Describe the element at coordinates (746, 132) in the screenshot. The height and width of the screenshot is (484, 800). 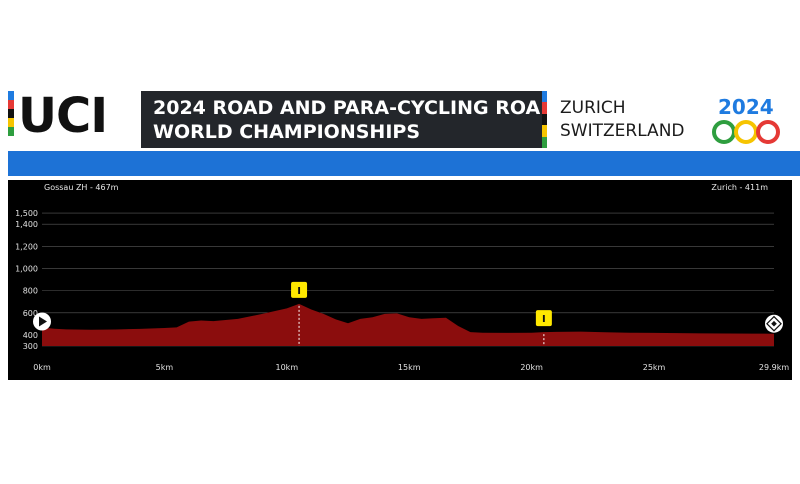
I see `logo-wheel-yellow-icon` at that location.